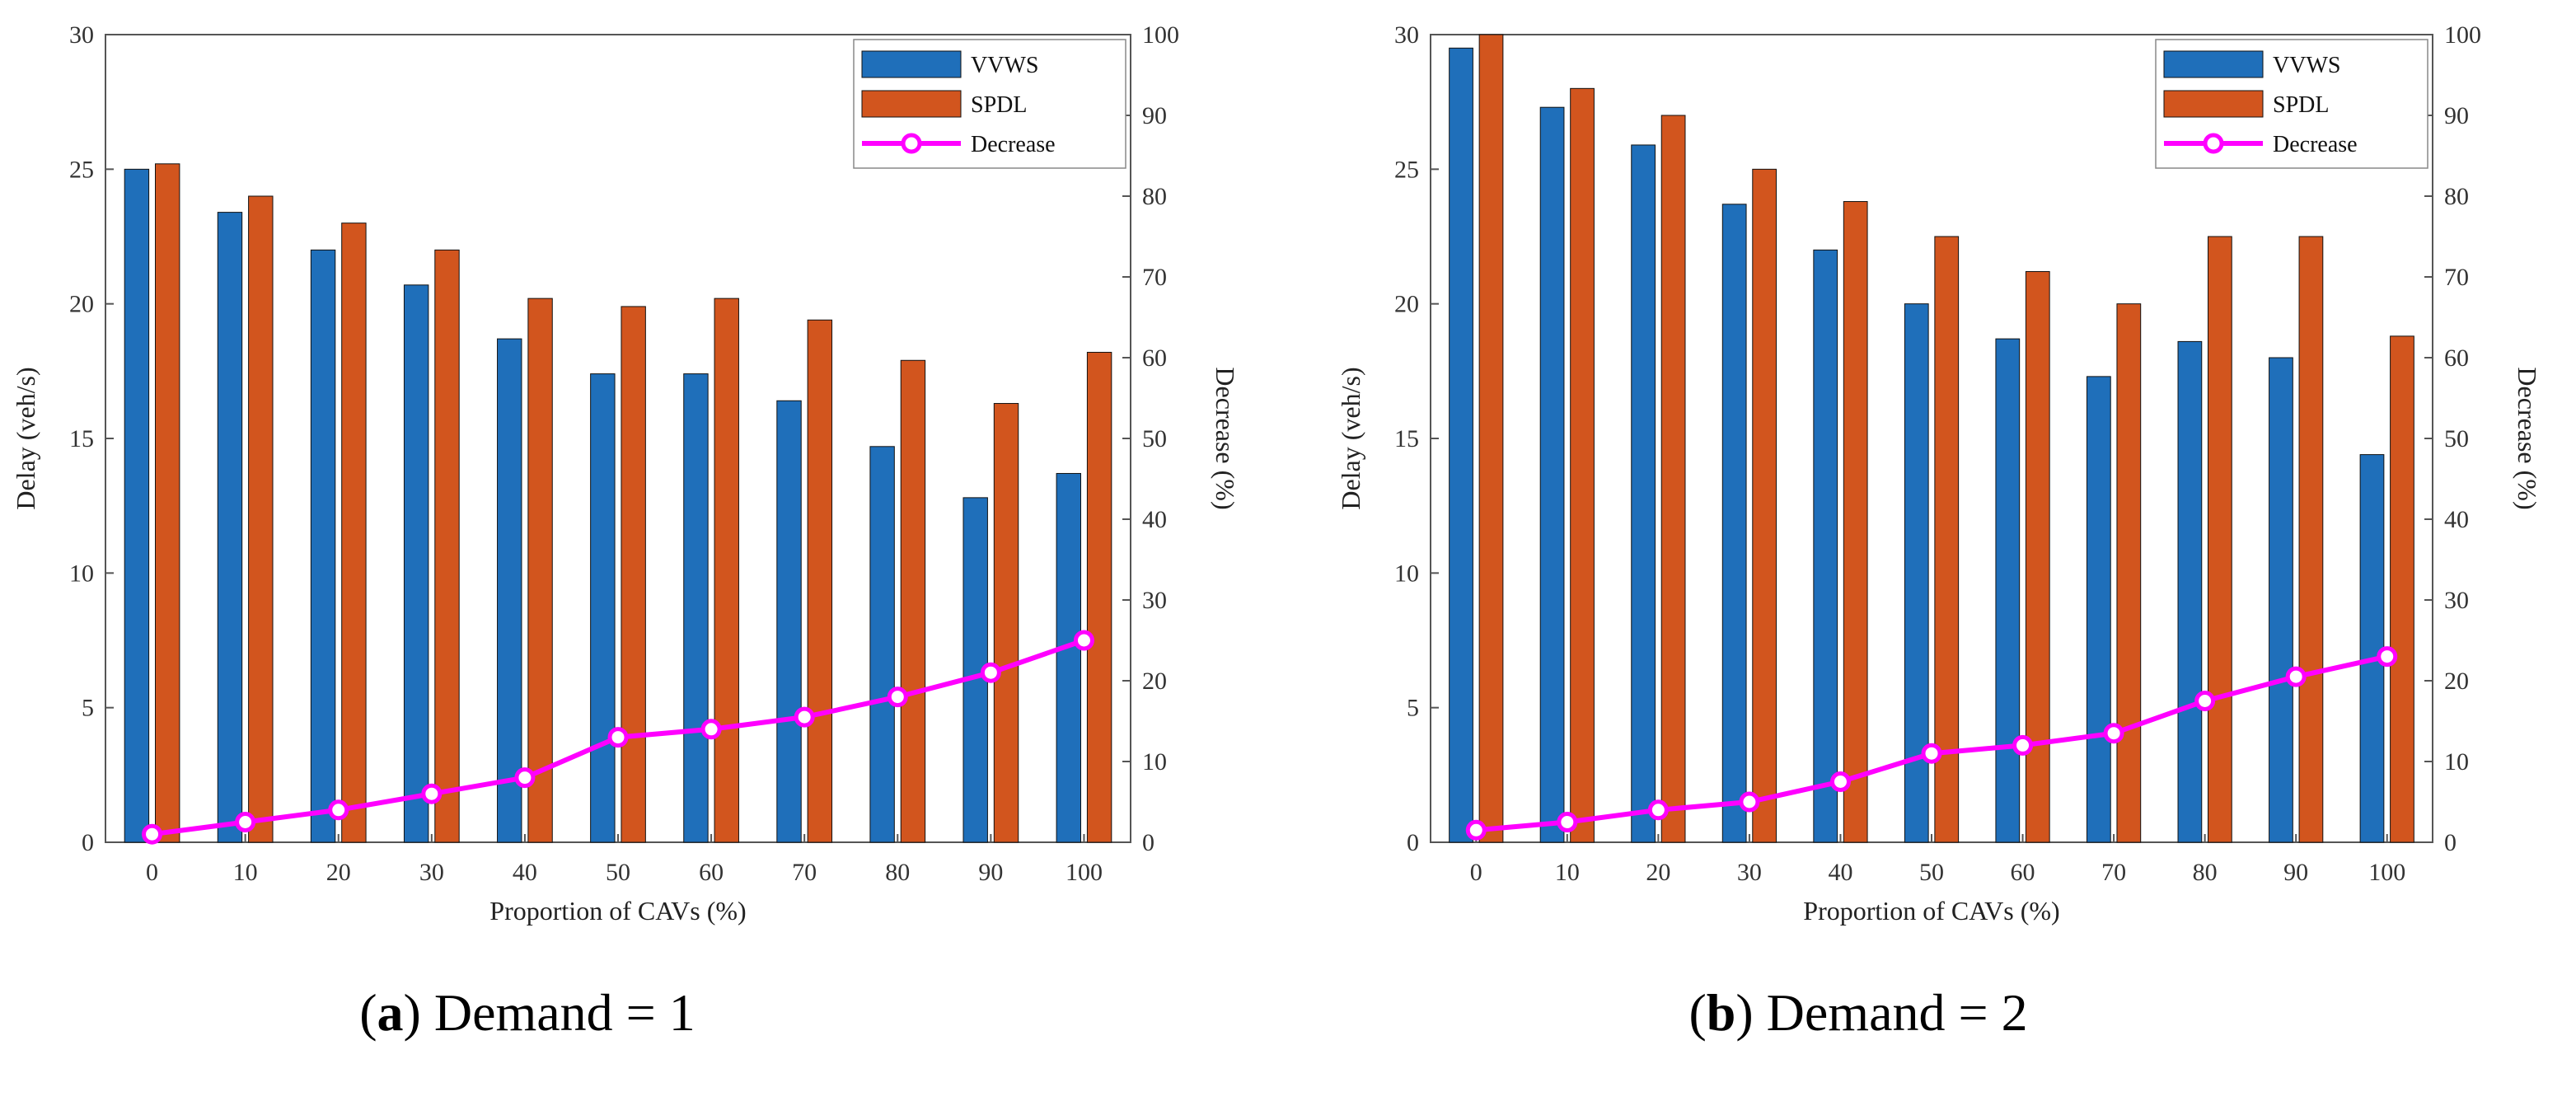 This screenshot has width=2576, height=1106. I want to click on y-axis-label: Delay (veh/s), so click(1350, 438).